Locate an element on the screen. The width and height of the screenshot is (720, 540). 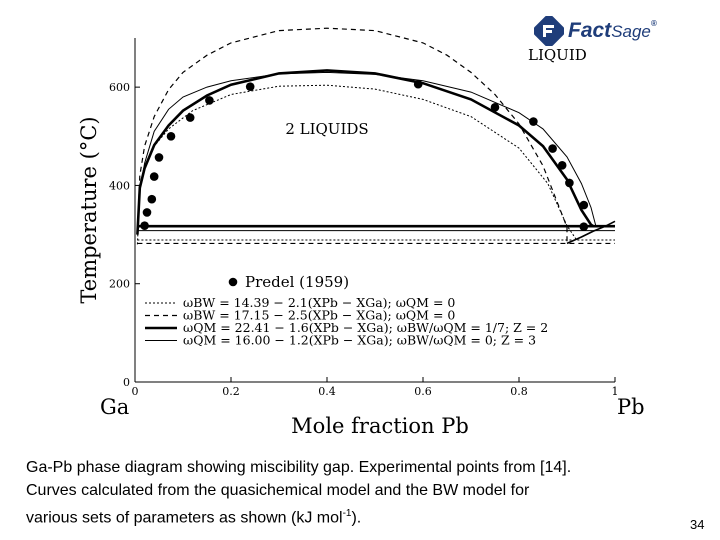
x-tick-label: 0 is located at coordinates (135, 391).